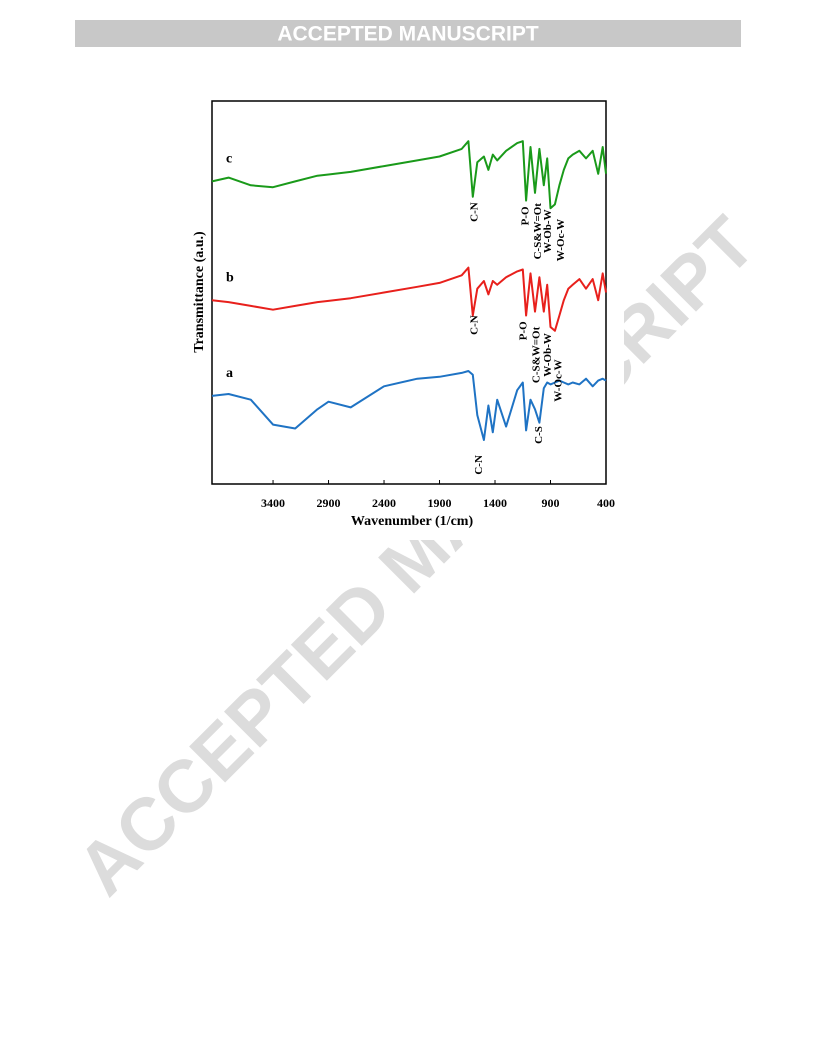 The image size is (816, 1056). I want to click on annotation: C-S, so click(539, 435).